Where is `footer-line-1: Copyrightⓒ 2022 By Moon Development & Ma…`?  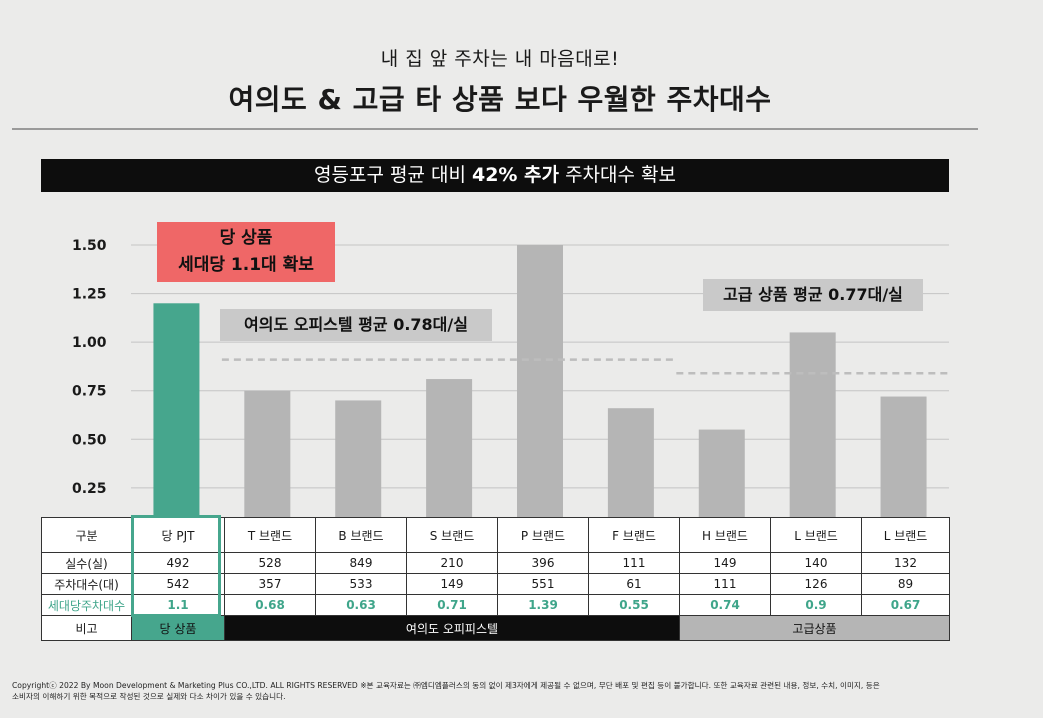
footer-line-1: Copyrightⓒ 2022 By Moon Development & Ma… is located at coordinates (446, 685).